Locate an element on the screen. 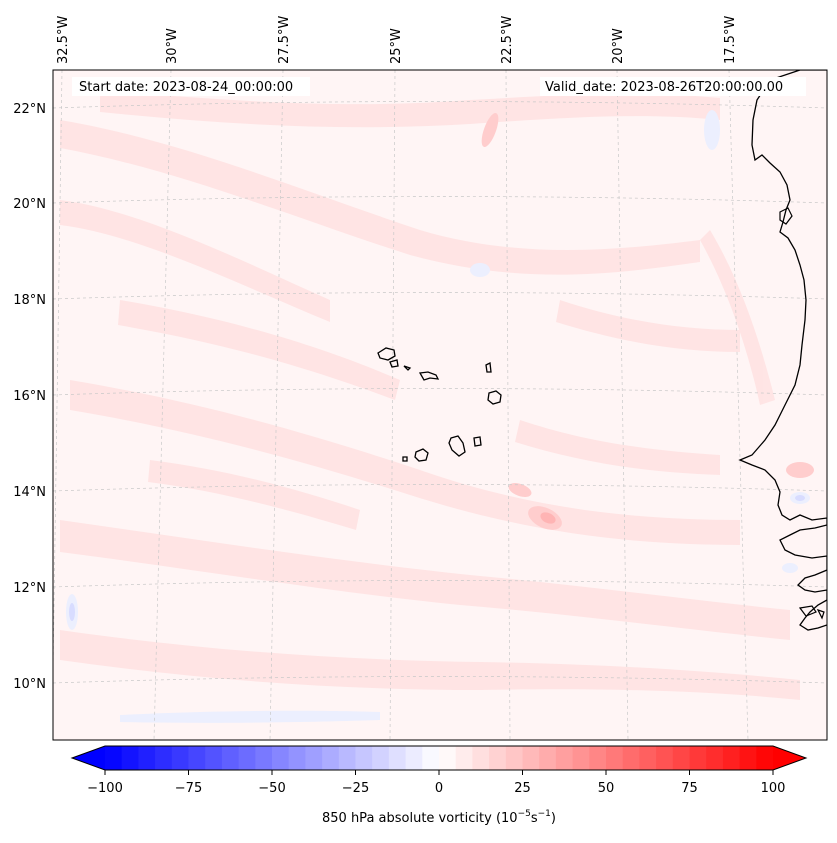  cb-tick-label: −75 is located at coordinates (188, 788).